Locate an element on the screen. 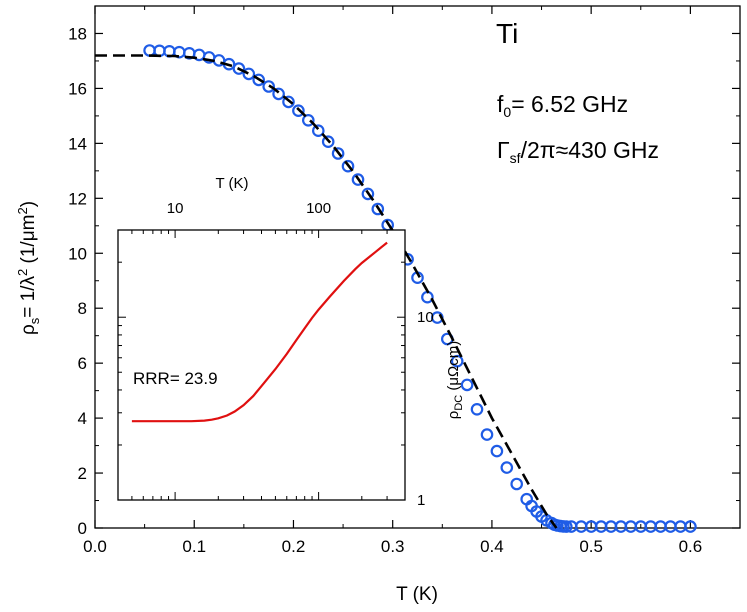  main-x-axis-label: T (K) is located at coordinates (417, 594).